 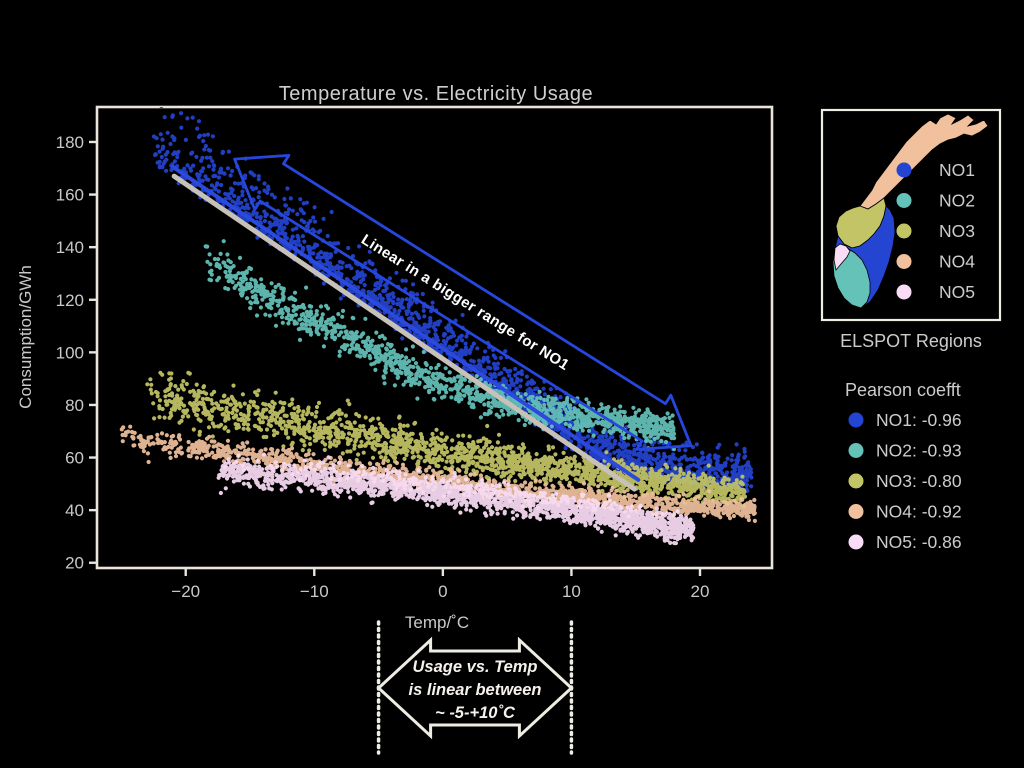 What do you see at coordinates (911, 341) in the screenshot?
I see `map-inset-caption: ELSPOT Regions` at bounding box center [911, 341].